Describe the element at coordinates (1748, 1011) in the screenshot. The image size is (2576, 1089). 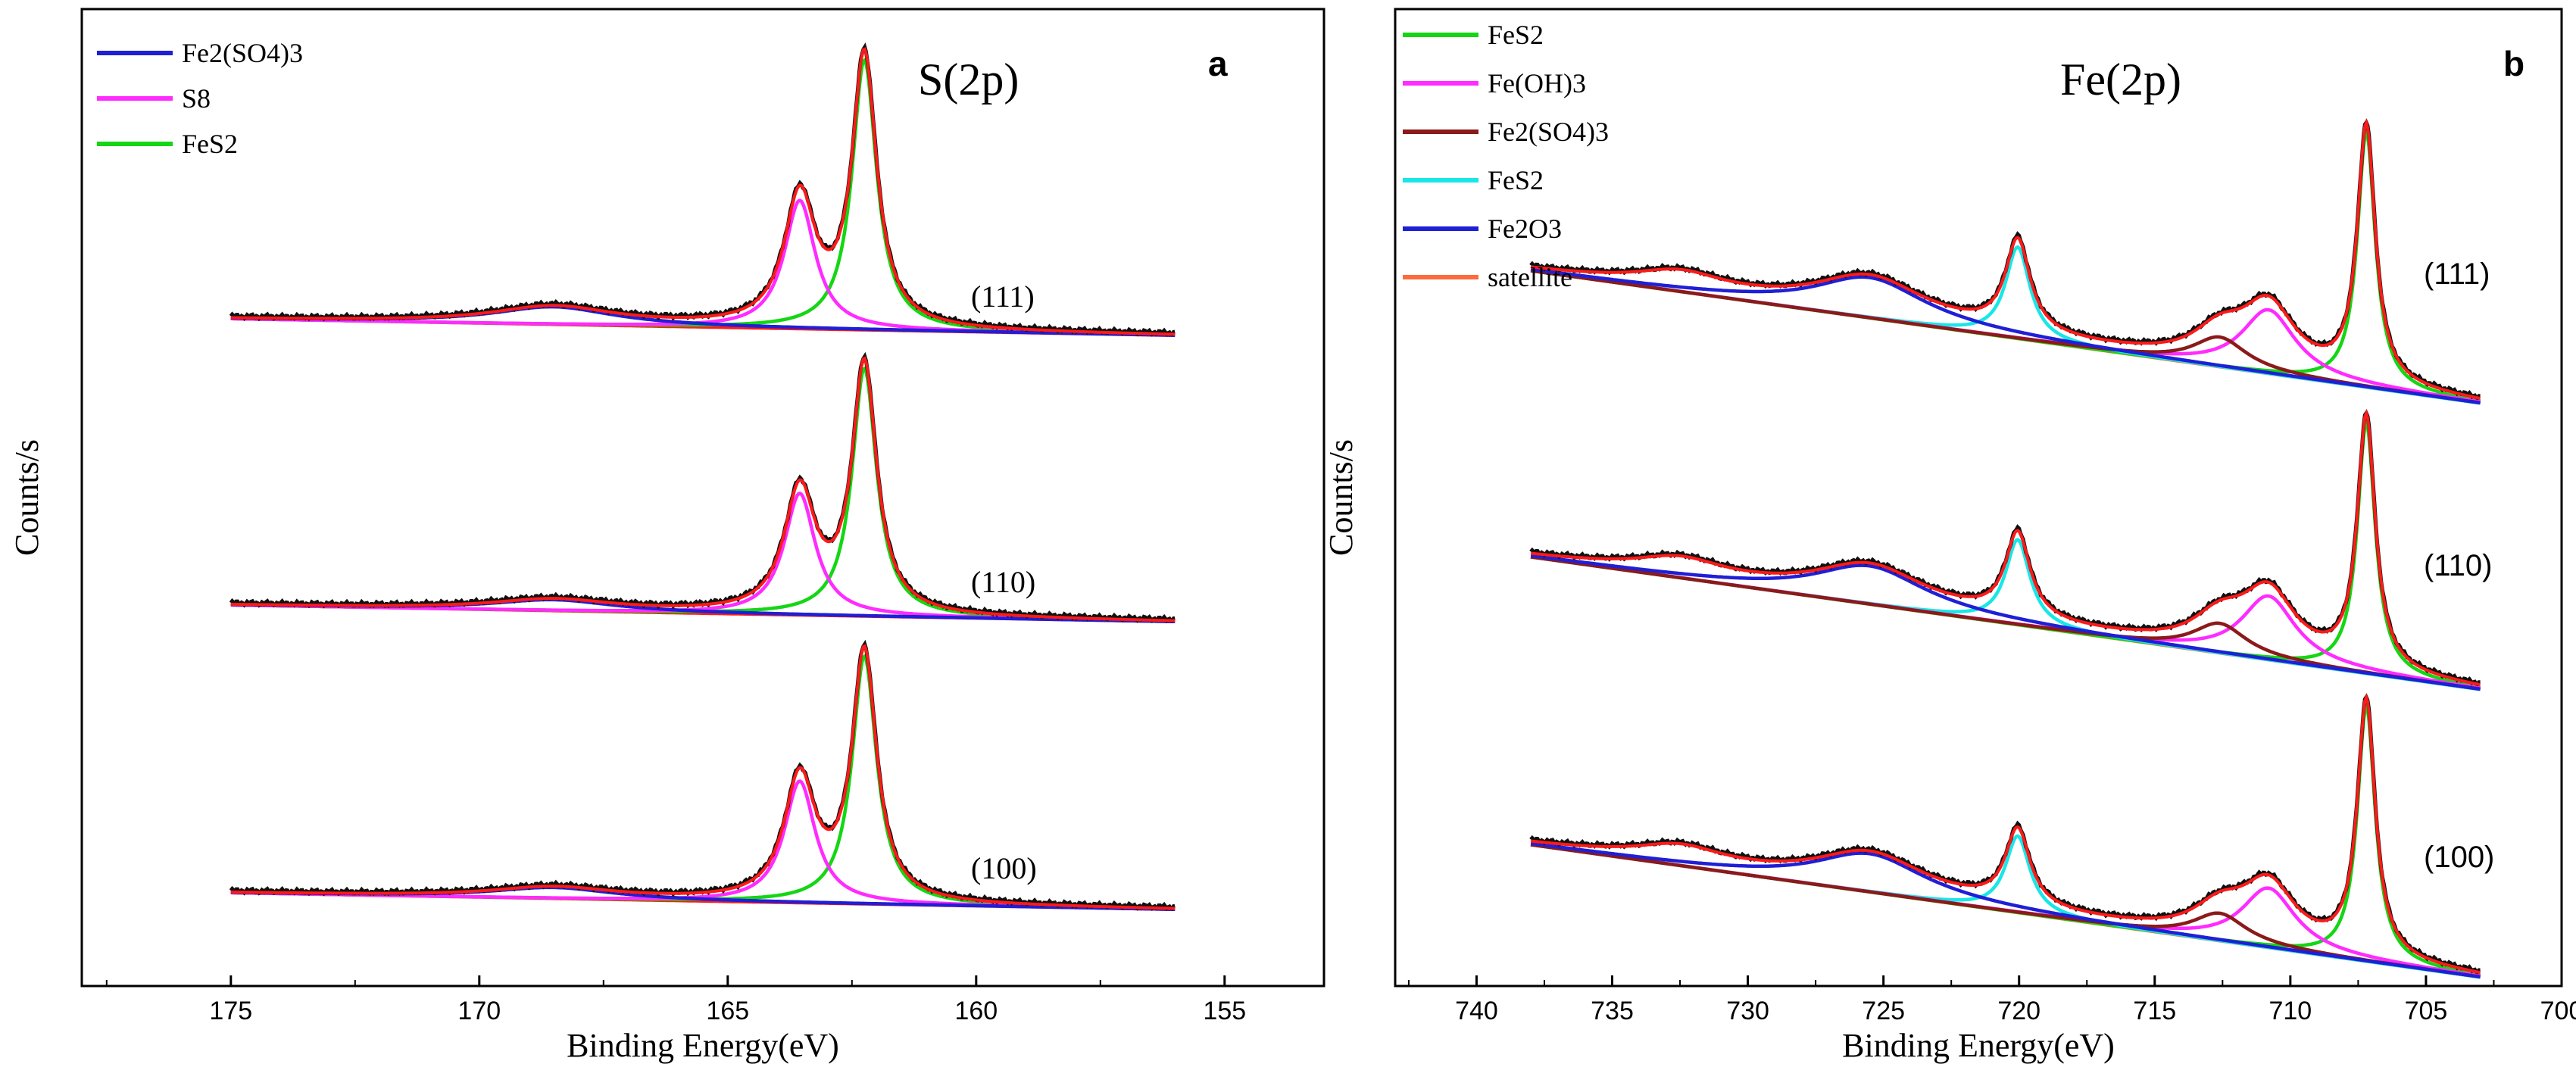
I see `x-tick-label: 730` at that location.